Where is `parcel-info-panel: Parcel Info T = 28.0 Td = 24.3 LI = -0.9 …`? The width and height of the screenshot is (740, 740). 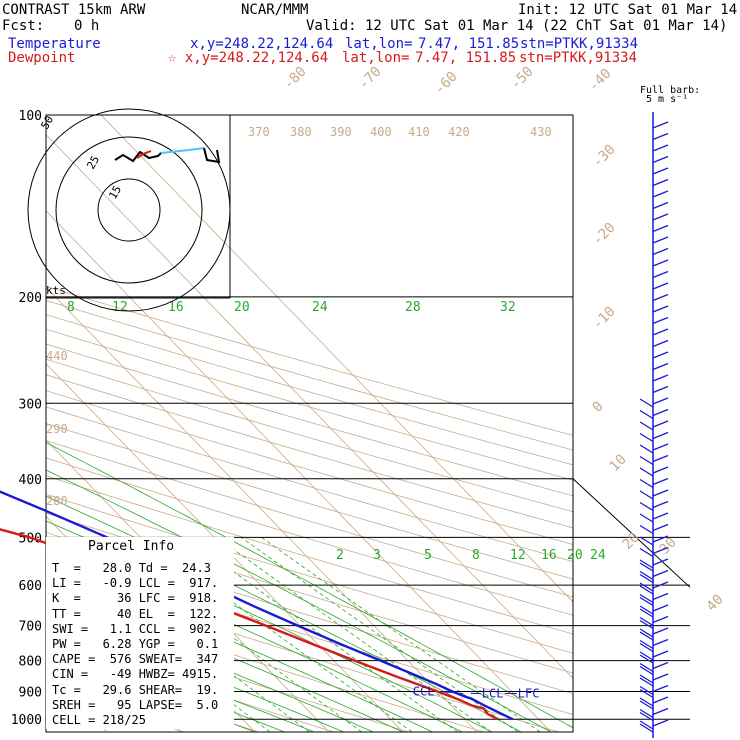
parcel-info-panel: Parcel Info T = 28.0 Td = 24.3 LI = -0.9 … is located at coordinates (140, 633).